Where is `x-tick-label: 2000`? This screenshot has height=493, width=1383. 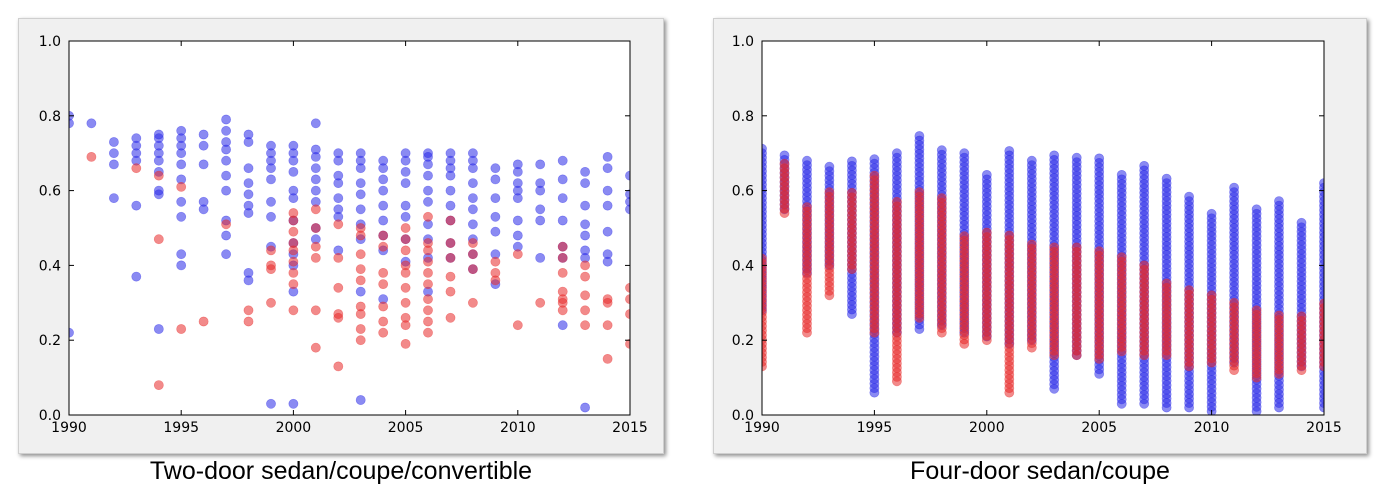 x-tick-label: 2000 is located at coordinates (294, 428).